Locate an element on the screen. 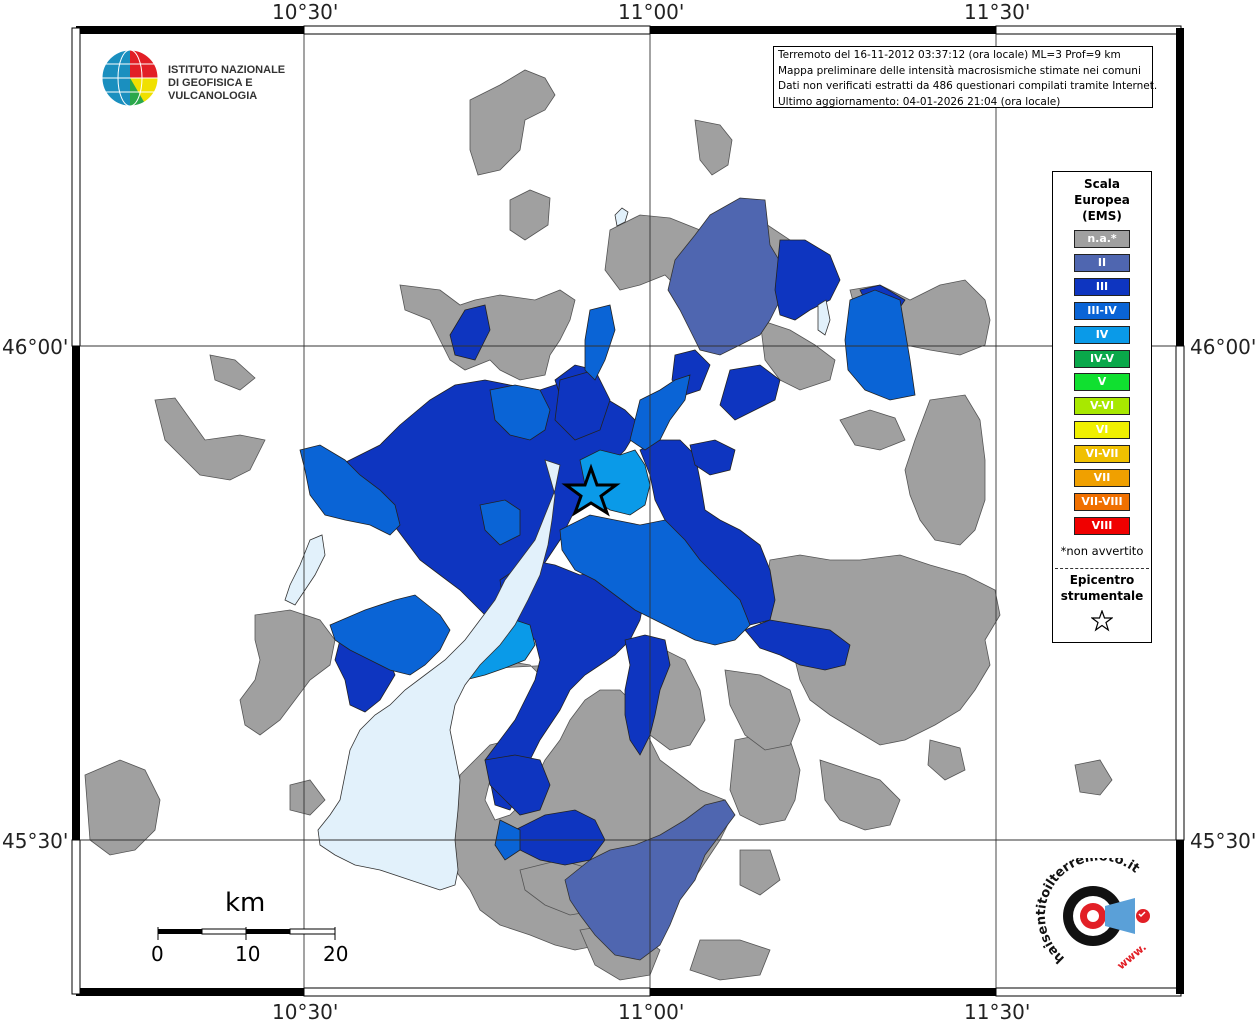 The height and width of the screenshot is (1024, 1255). scale-bar: km 0 10 20 is located at coordinates (250, 928).